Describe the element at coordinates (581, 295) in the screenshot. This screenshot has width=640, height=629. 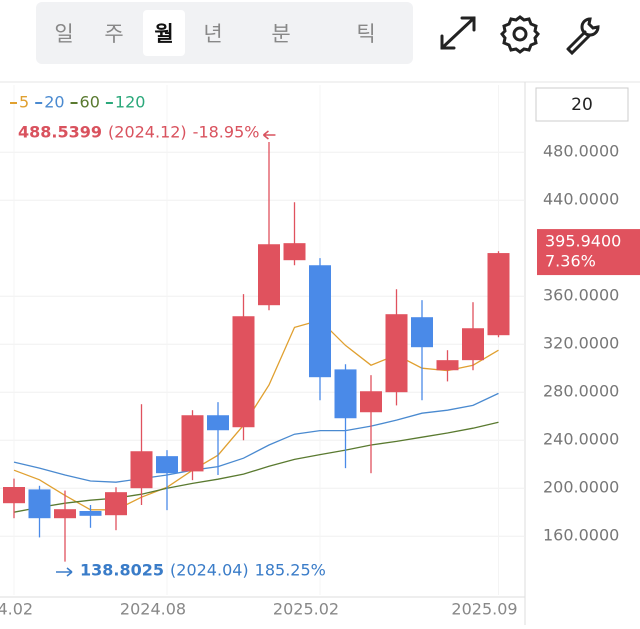
I see `y-tick-label: 360.0000` at that location.